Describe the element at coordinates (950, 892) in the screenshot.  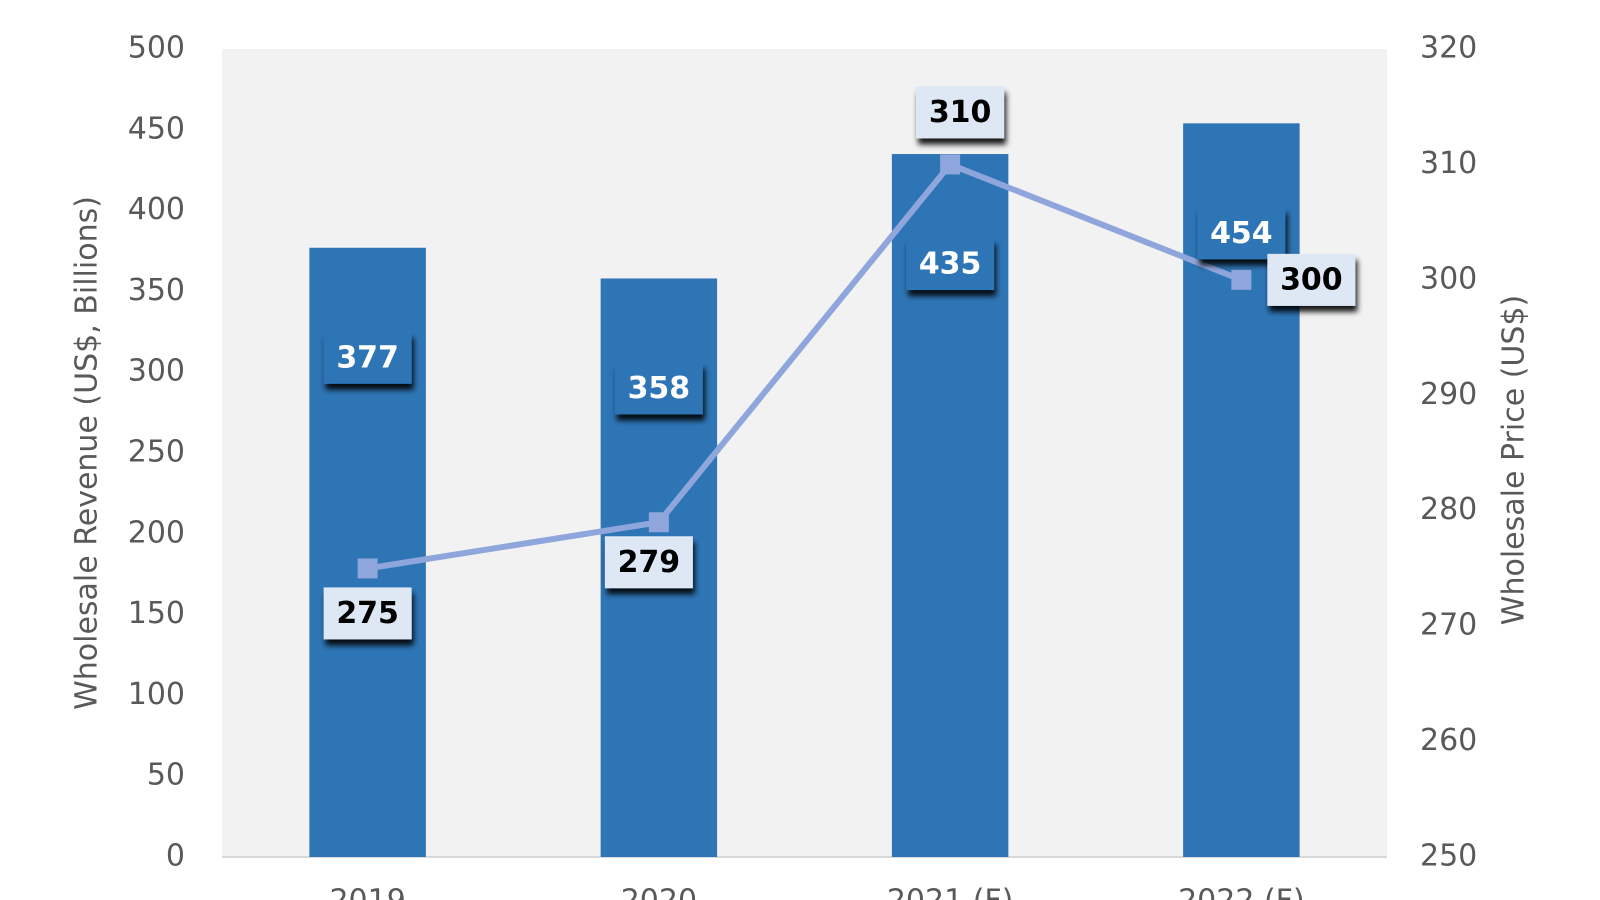
I see `x-tick-label: 2021 (F)` at that location.